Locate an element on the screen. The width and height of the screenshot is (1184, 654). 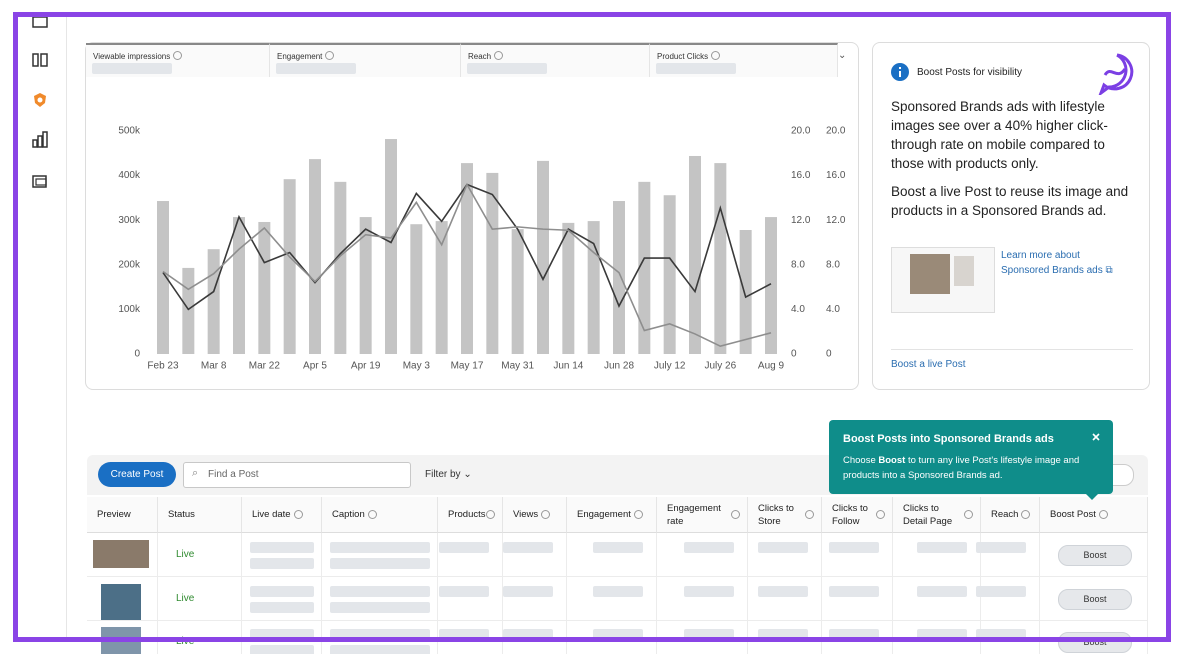
learn-more-link: Learn more about Sponsored Brands ads ⧉ is located at coordinates (1057, 263).